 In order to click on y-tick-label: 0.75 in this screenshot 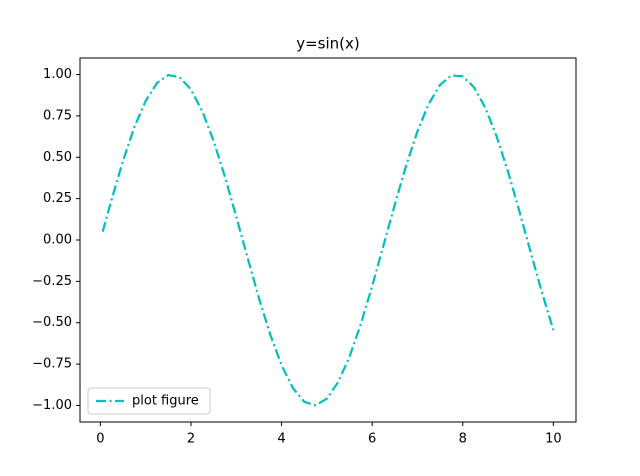, I will do `click(57, 115)`.